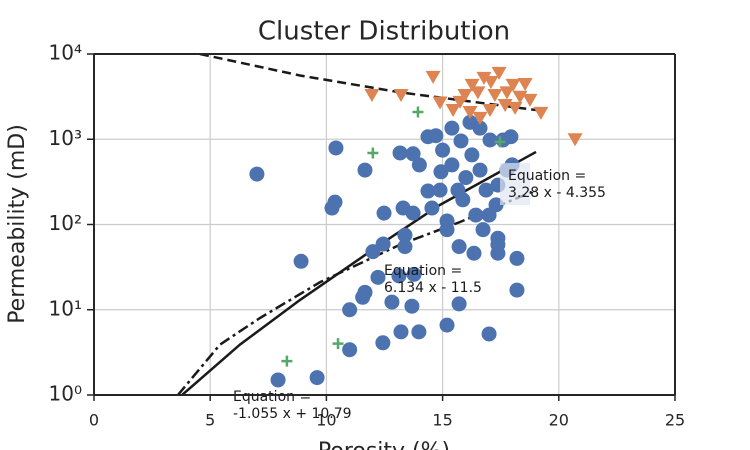 This screenshot has width=750, height=450. Describe the element at coordinates (368, 83) in the screenshot. I see `fit-line` at that location.